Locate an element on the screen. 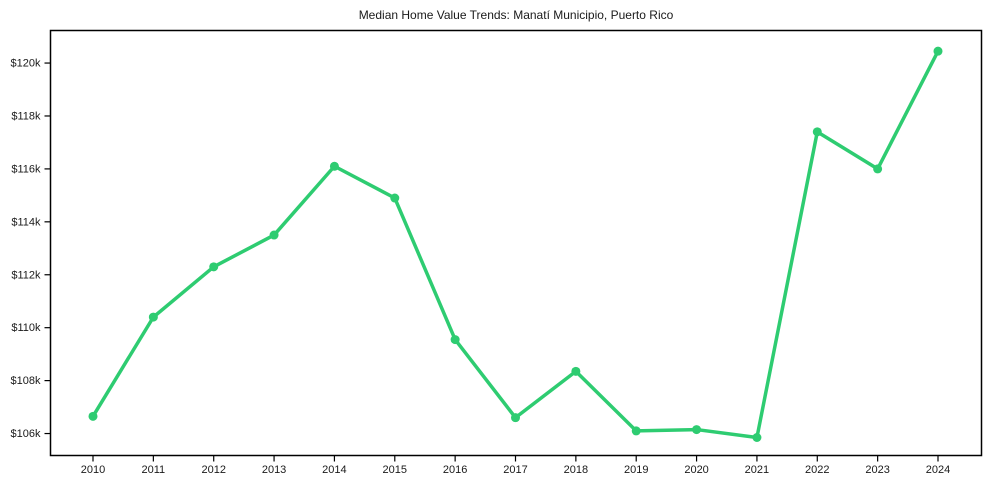 The width and height of the screenshot is (989, 490). data-point-2024 is located at coordinates (938, 51).